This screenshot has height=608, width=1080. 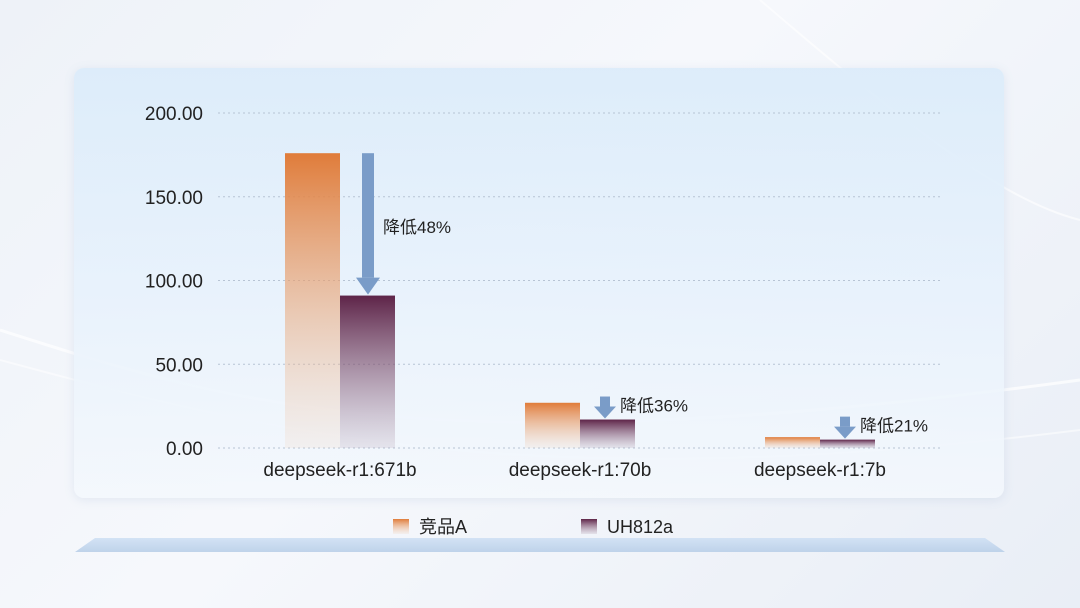 I want to click on reduction-label: 降低48%, so click(x=417, y=227).